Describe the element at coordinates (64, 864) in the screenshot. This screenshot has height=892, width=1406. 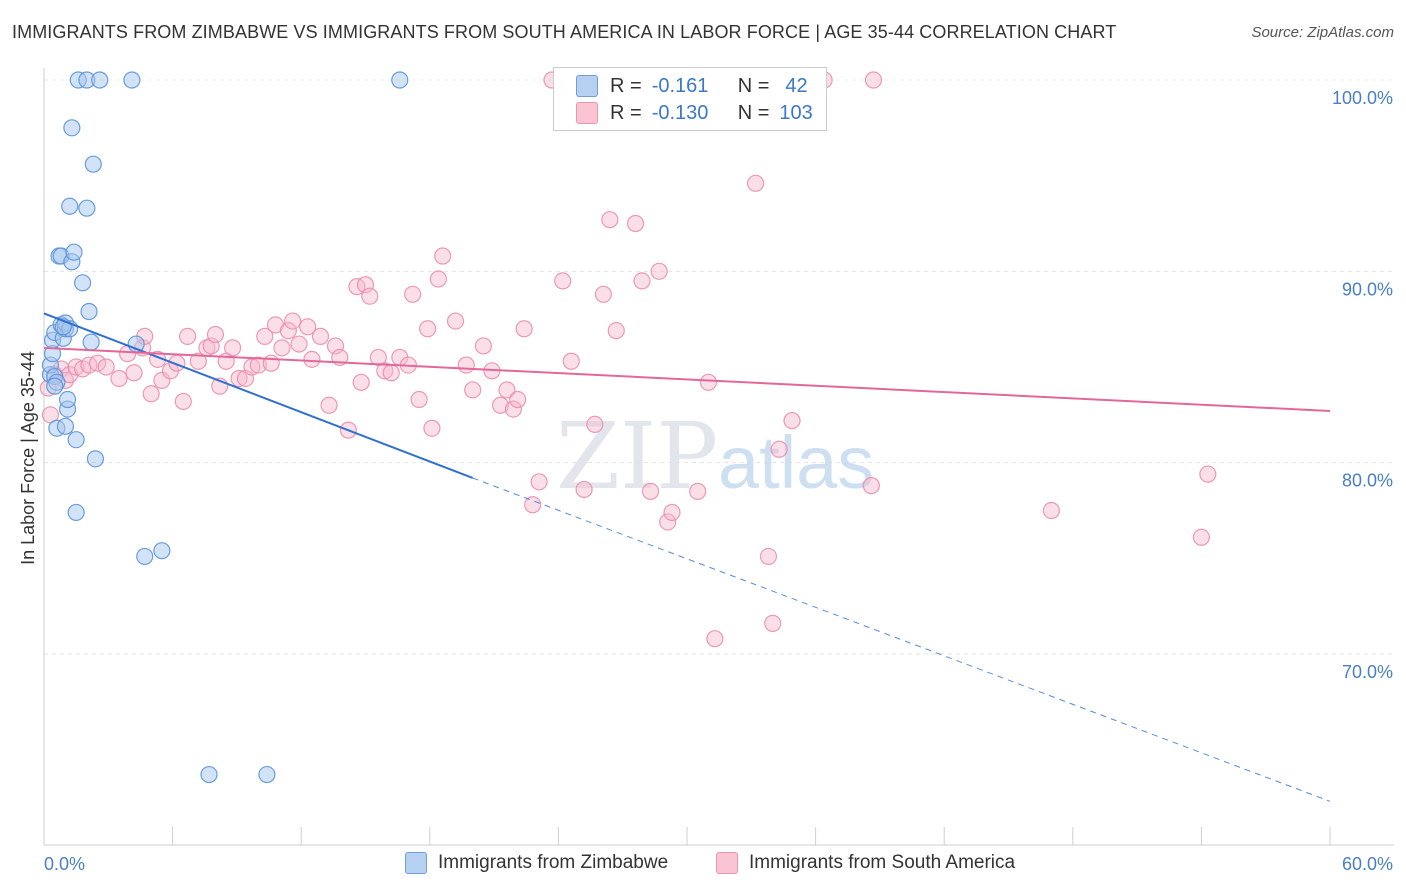
I see `x-tick-label: 0.0%` at that location.